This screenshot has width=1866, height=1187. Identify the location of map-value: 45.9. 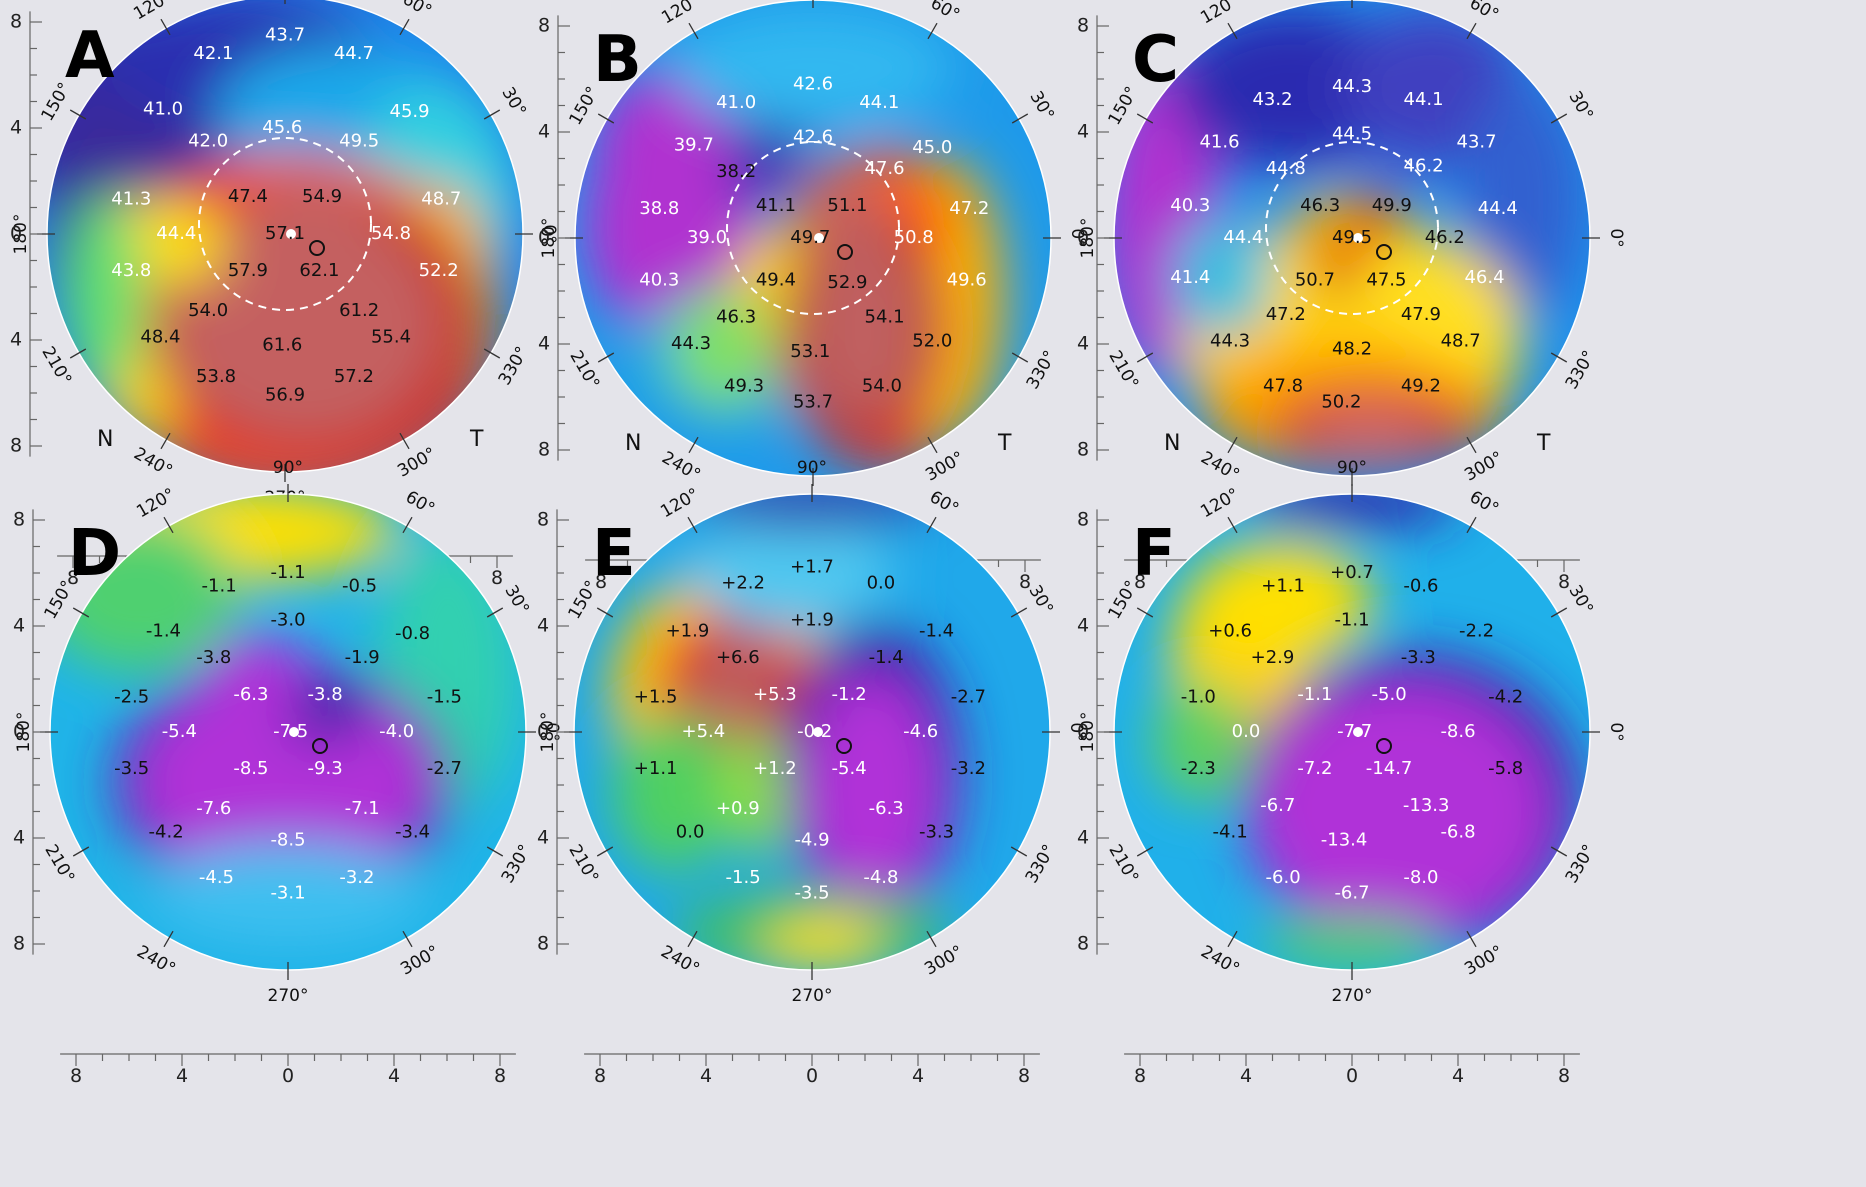
(410, 111).